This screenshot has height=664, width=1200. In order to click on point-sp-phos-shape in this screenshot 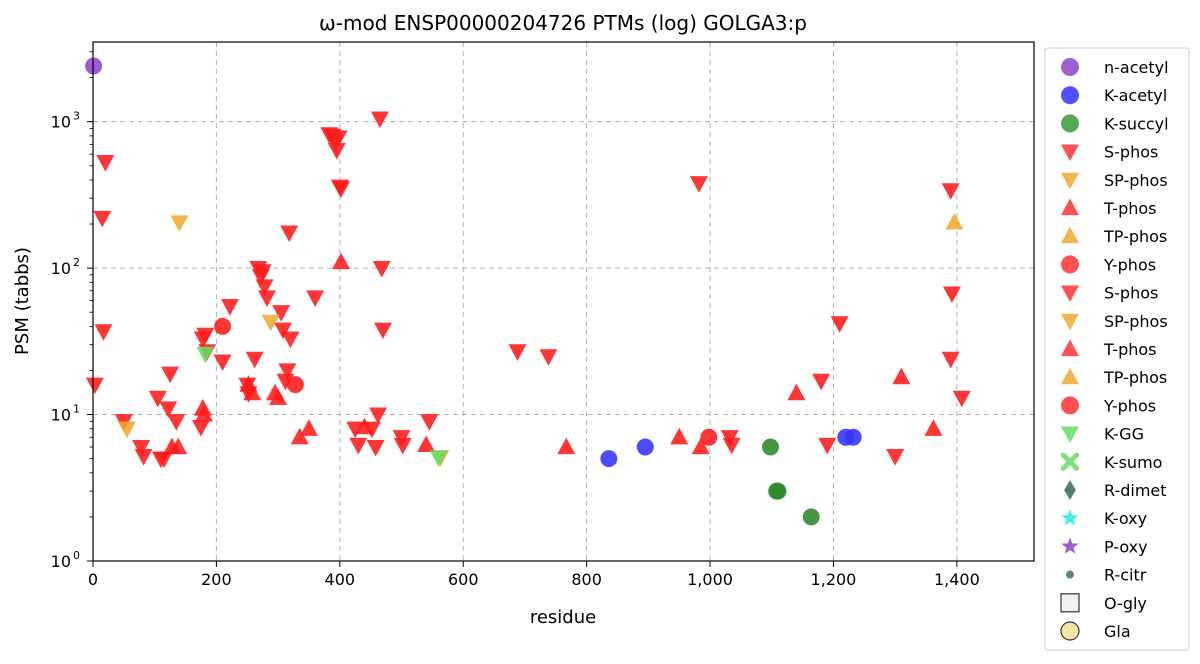, I will do `click(126, 430)`.